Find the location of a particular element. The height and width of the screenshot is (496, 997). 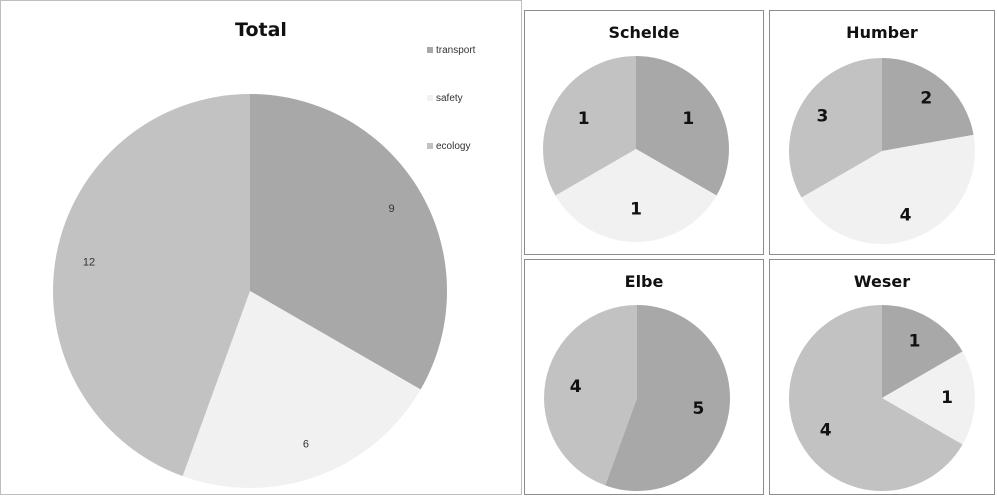

chart-title-total: Total is located at coordinates (261, 30).